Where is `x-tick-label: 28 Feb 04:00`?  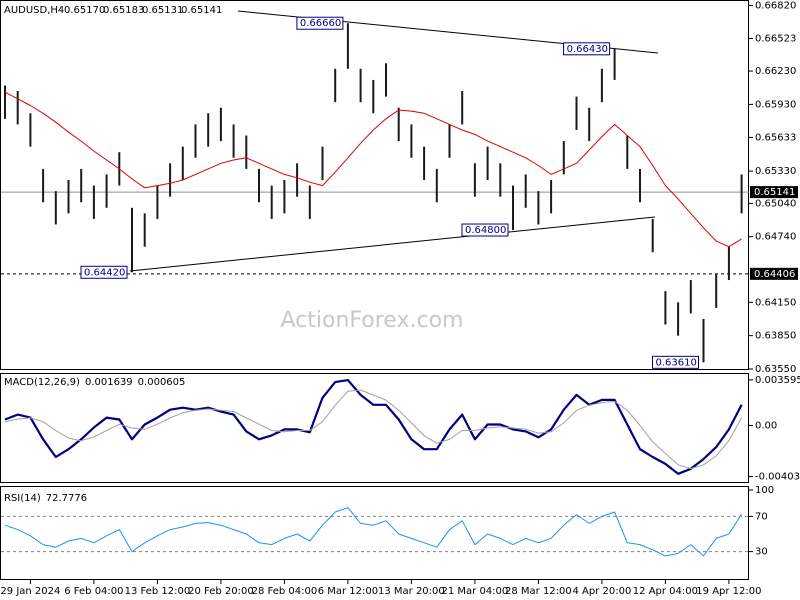
x-tick-label: 28 Feb 04:00 is located at coordinates (285, 591).